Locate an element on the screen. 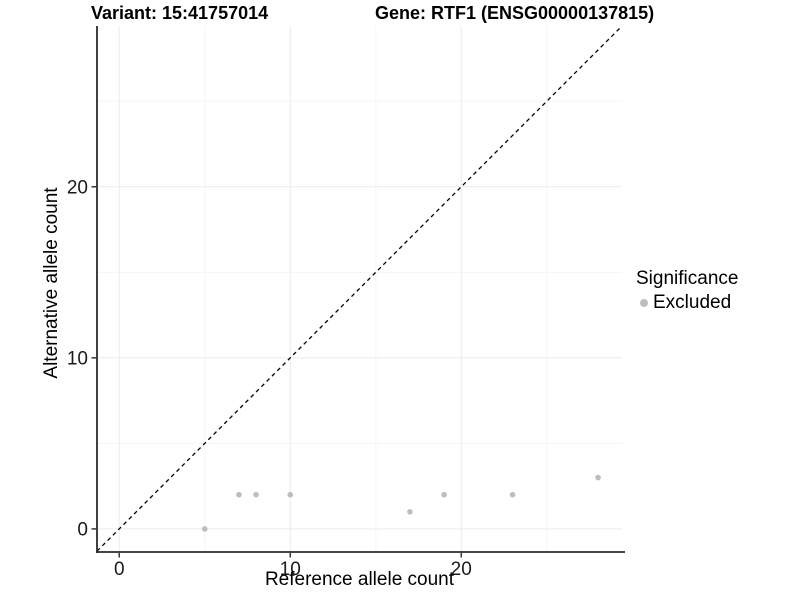 The width and height of the screenshot is (800, 600). x-tick-label: 20 is located at coordinates (461, 569).